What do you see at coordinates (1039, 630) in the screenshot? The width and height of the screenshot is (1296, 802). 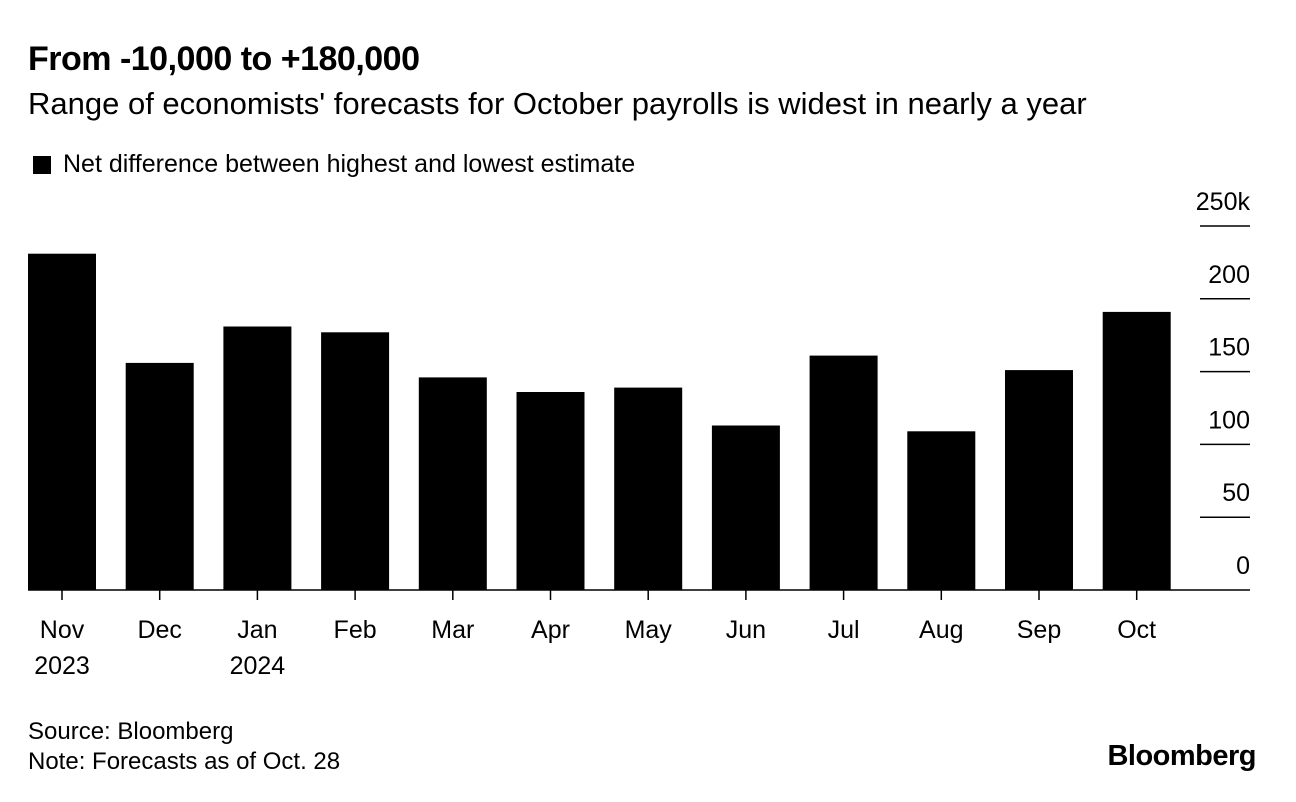 I see `x-tick-label-sep: Sep` at bounding box center [1039, 630].